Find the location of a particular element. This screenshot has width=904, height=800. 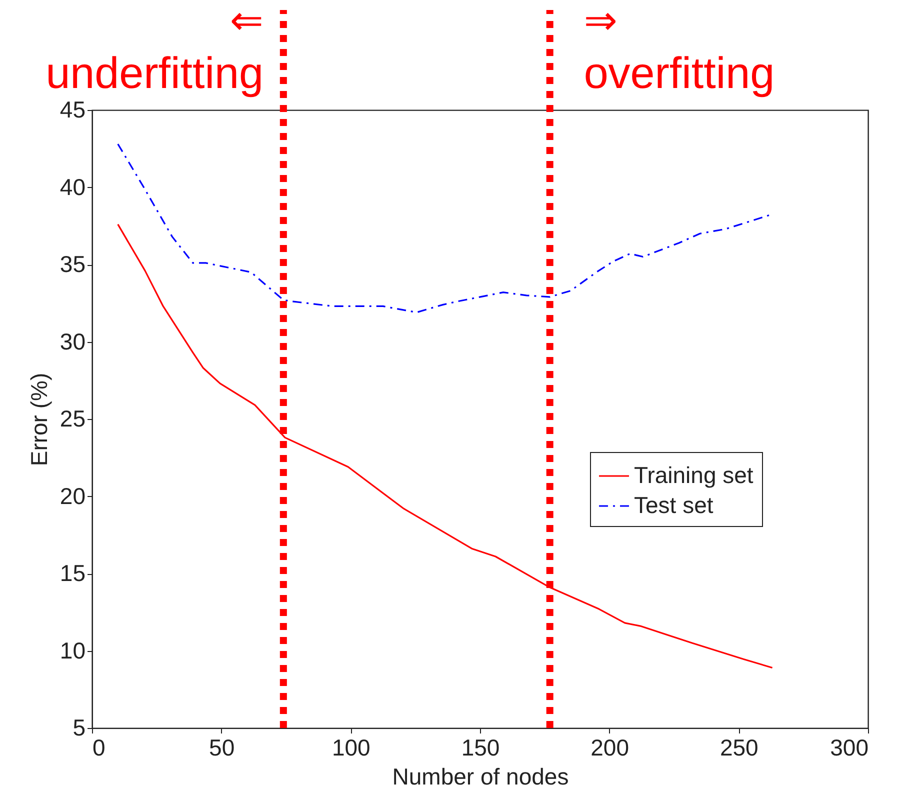

x-tick-label: 150 is located at coordinates (480, 747).